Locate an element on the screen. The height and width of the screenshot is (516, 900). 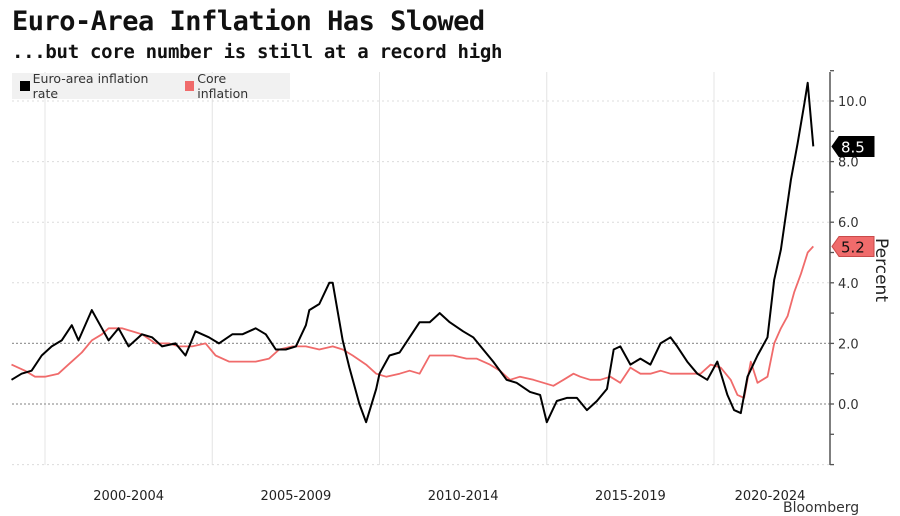
y-tick-label: 6.0 is located at coordinates (848, 223).